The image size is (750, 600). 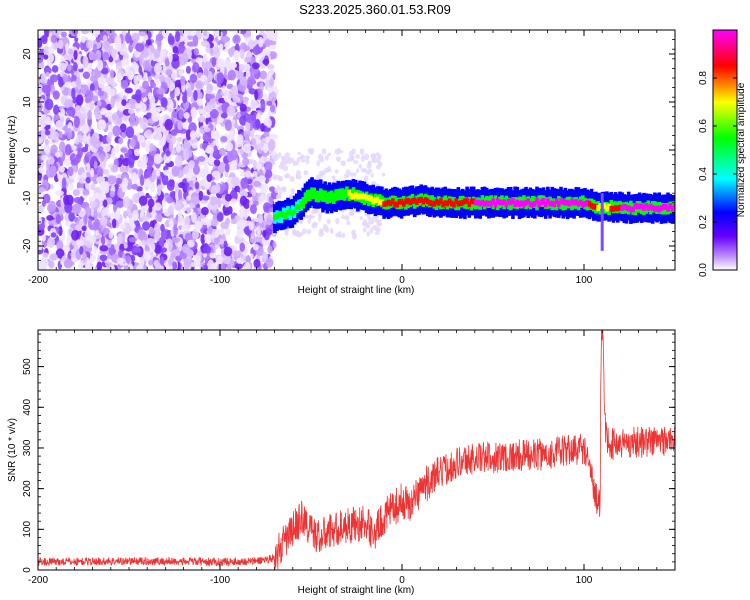 What do you see at coordinates (38, 280) in the screenshot?
I see `x-tick-label: -200` at bounding box center [38, 280].